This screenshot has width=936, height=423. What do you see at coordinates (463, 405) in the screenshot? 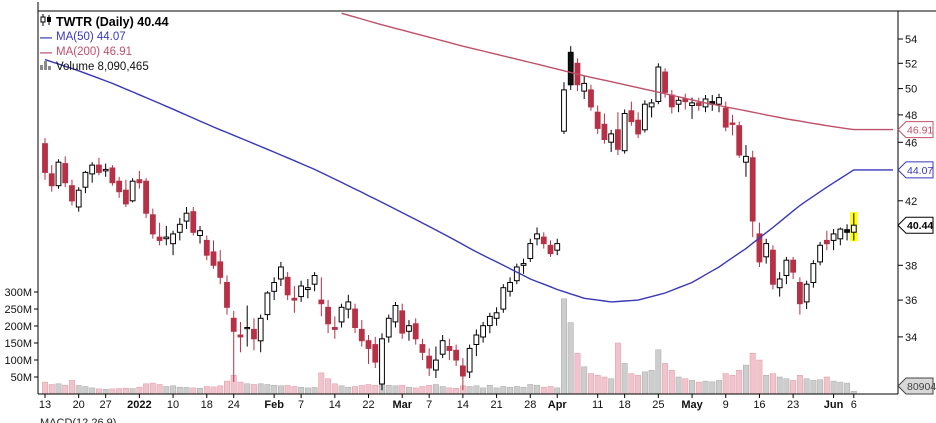
I see `x-tick-label: 14` at bounding box center [463, 405].